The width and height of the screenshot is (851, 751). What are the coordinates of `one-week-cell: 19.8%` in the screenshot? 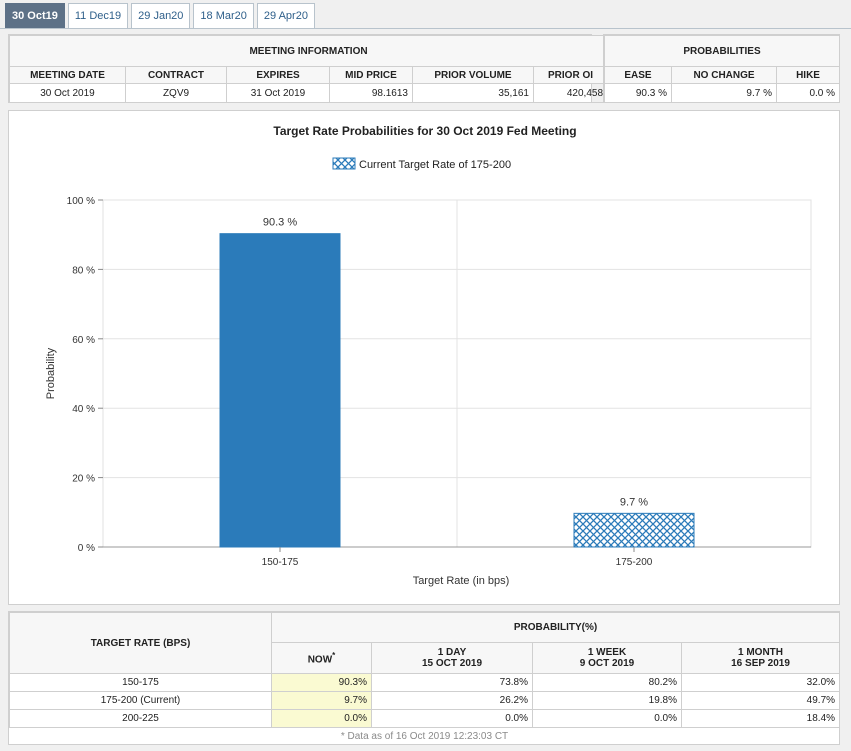 It's located at (607, 700).